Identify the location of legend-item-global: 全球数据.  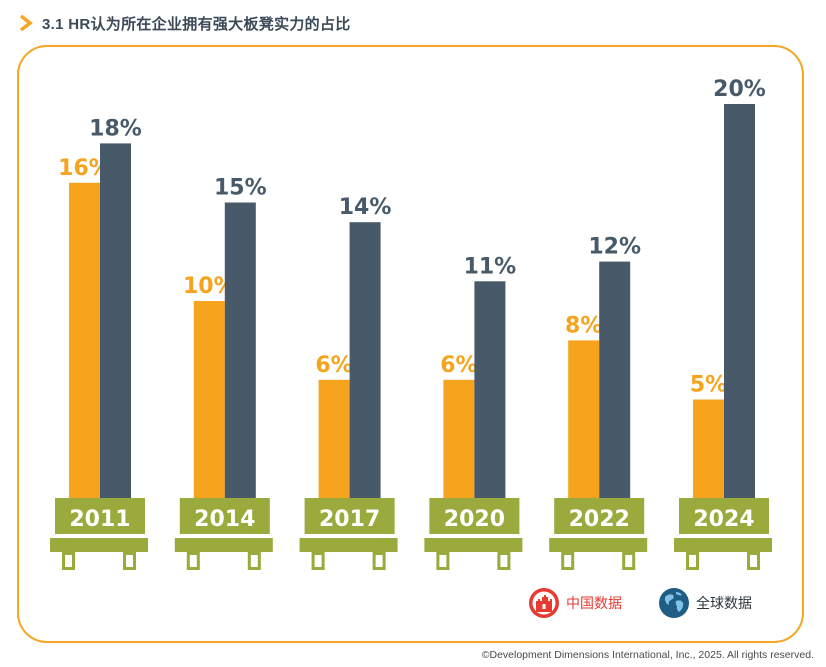
(705, 603).